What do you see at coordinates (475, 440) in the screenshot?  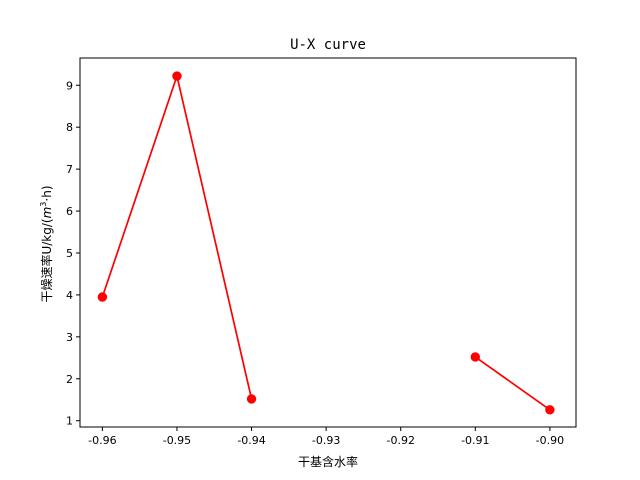 I see `x-tick-label: -0.91` at bounding box center [475, 440].